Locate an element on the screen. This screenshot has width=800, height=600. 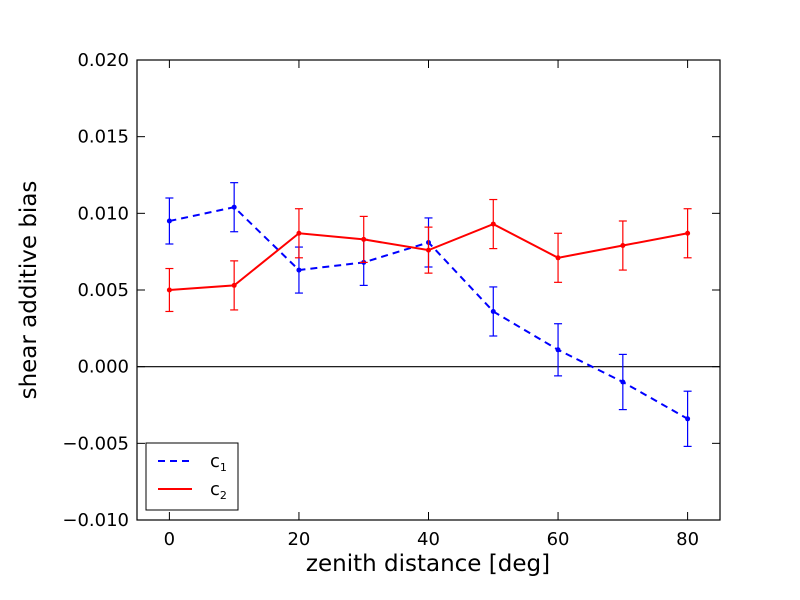
x-axis-label: zenith distance [deg] is located at coordinates (428, 564).